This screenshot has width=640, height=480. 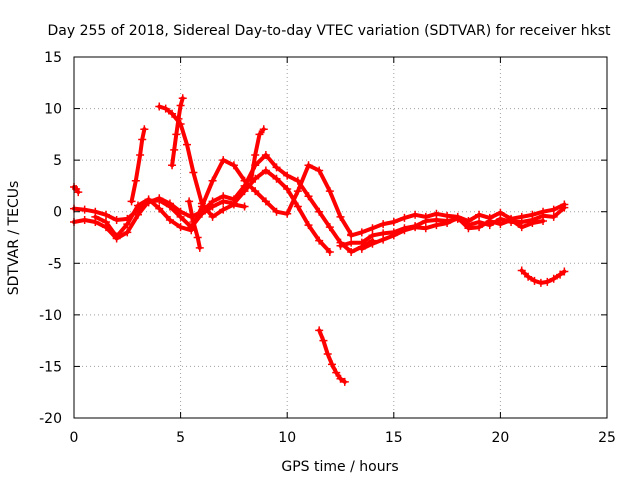 What do you see at coordinates (394, 438) in the screenshot?
I see `x-tick-label: 15` at bounding box center [394, 438].